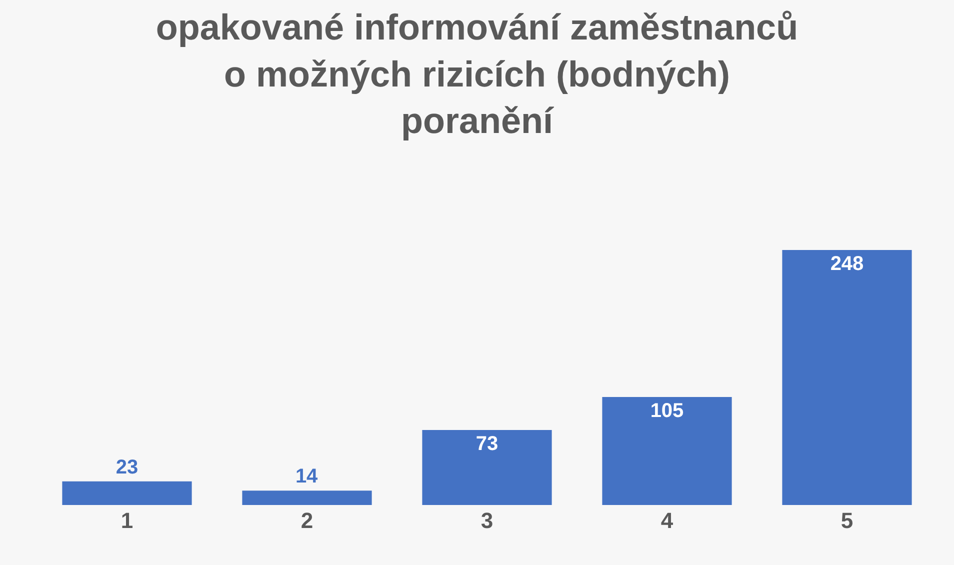 This screenshot has width=954, height=565. What do you see at coordinates (487, 443) in the screenshot?
I see `data-label: 73` at bounding box center [487, 443].